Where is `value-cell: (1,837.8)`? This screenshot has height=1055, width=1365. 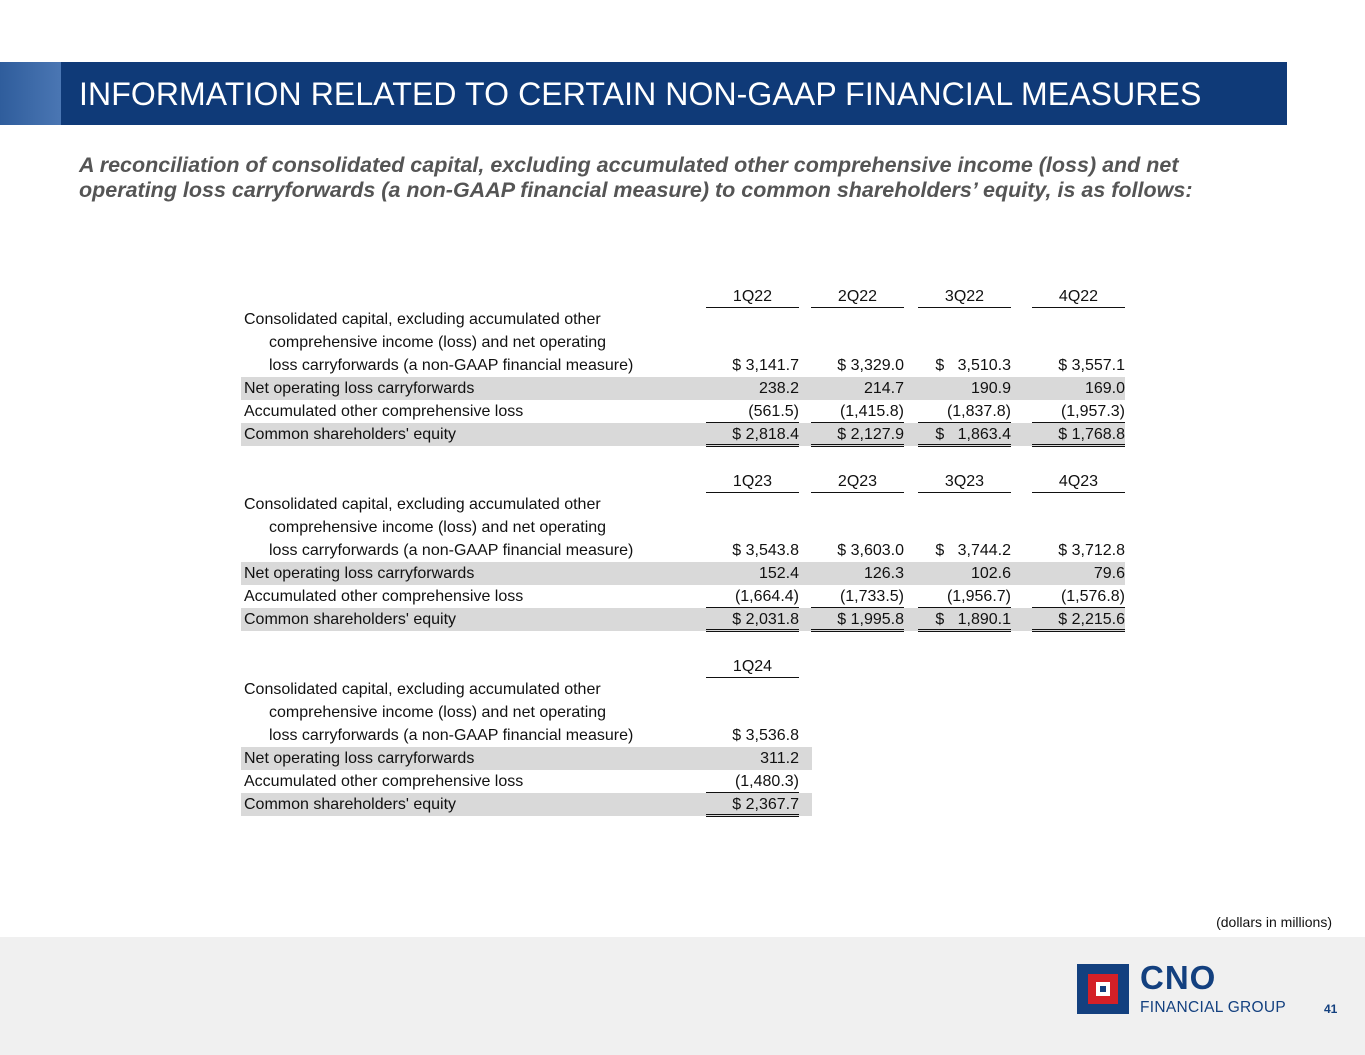
value-cell: (1,837.8) is located at coordinates (964, 411).